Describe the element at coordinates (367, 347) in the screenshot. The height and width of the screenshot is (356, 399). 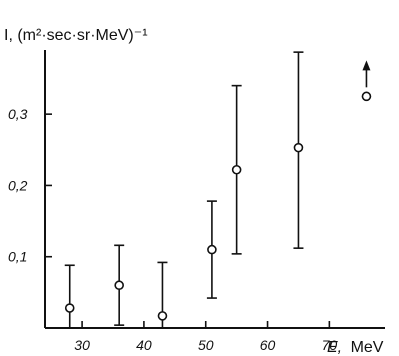
I see `x-axis-unit: MeV` at that location.